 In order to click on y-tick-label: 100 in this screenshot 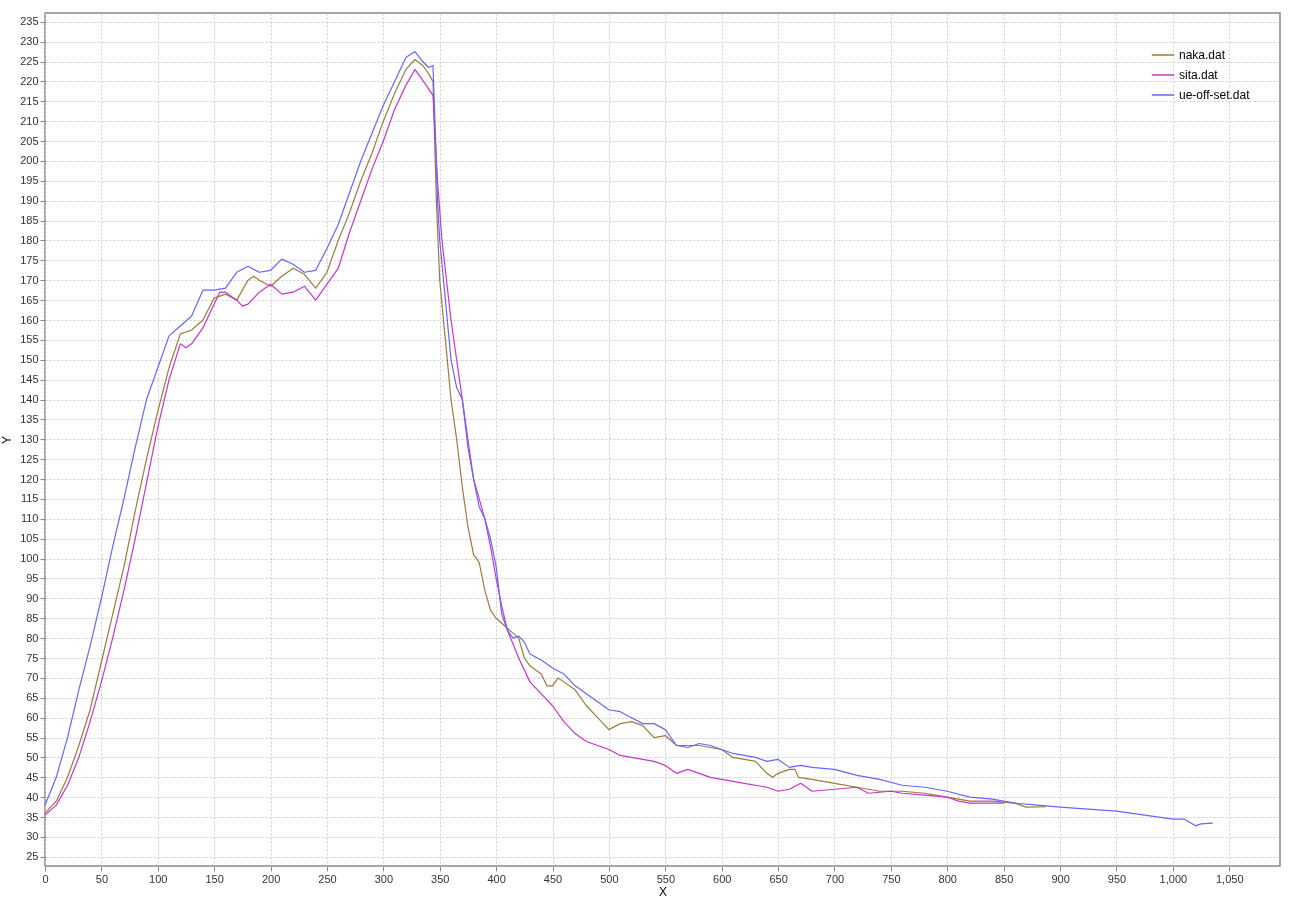, I will do `click(29, 558)`.